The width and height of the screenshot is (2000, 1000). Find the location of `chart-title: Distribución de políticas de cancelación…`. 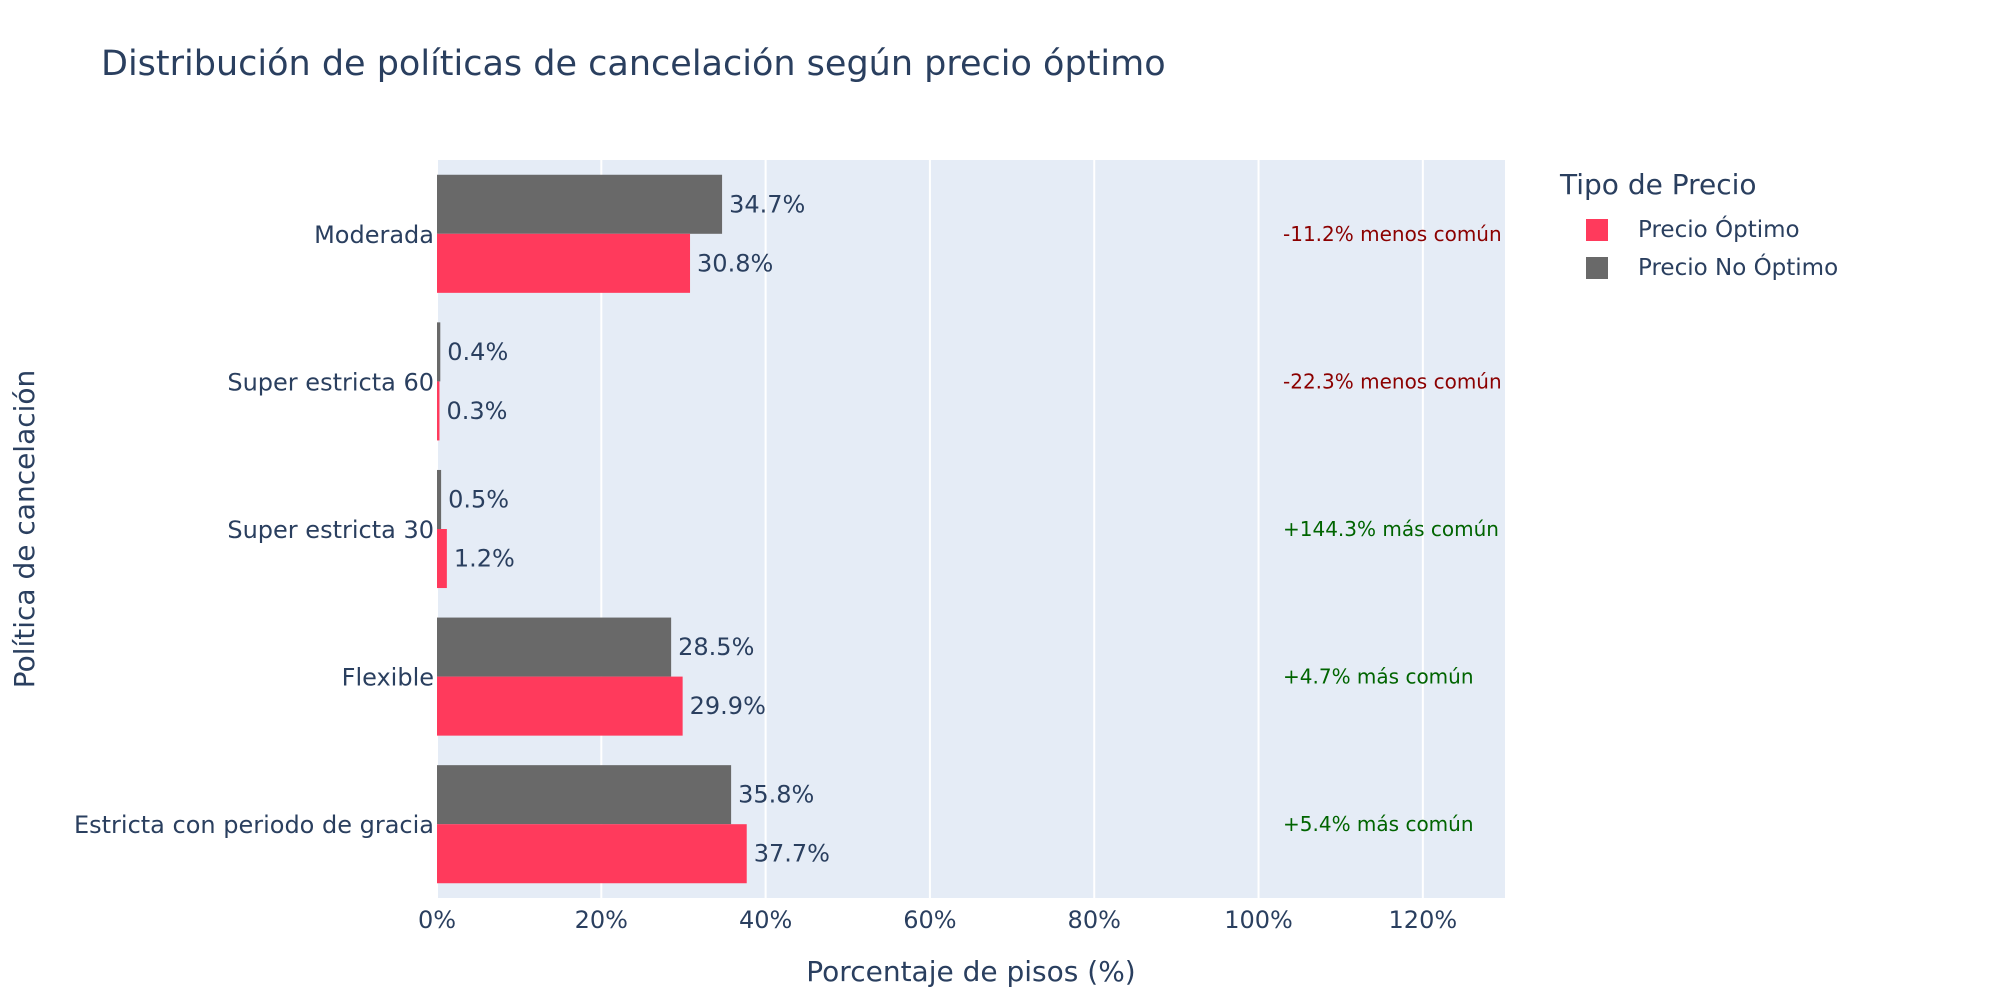

chart-title: Distribución de políticas de cancelación… is located at coordinates (633, 64).